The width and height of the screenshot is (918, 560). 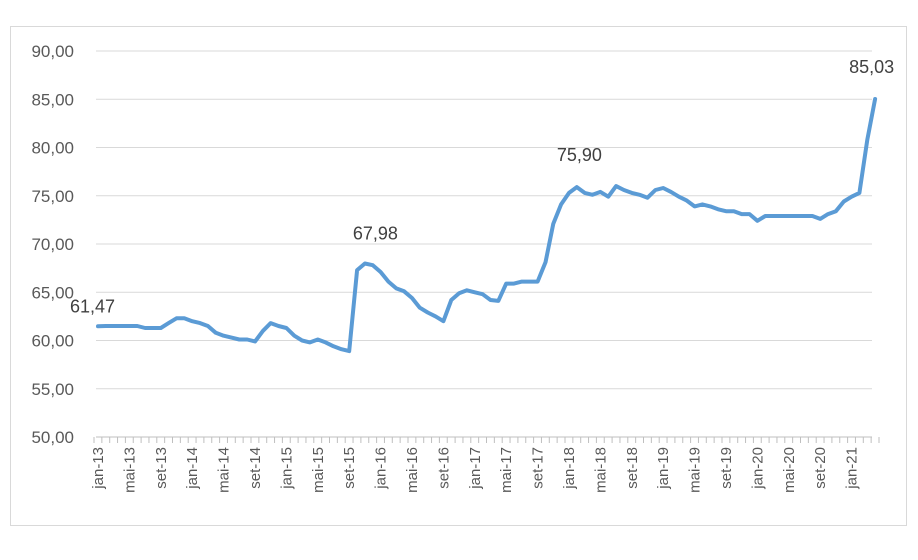 I want to click on x-tick-label: set-16, so click(x=443, y=468).